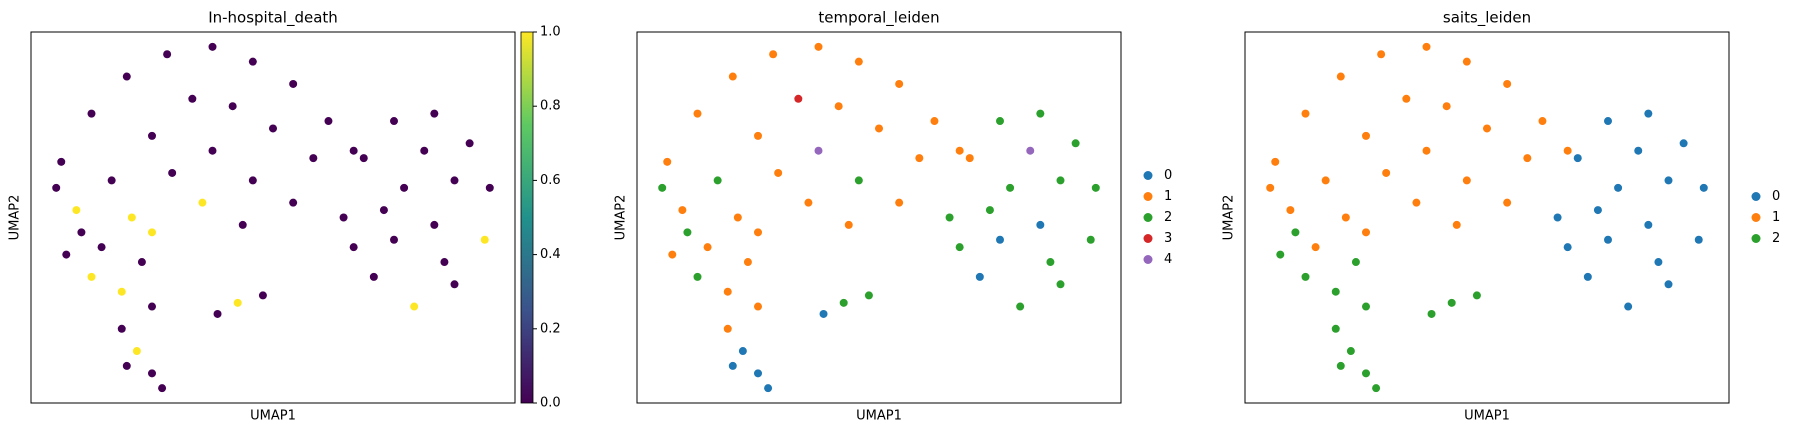 The width and height of the screenshot is (1797, 431). What do you see at coordinates (879, 416) in the screenshot?
I see `x-axis-label: UMAP1` at bounding box center [879, 416].